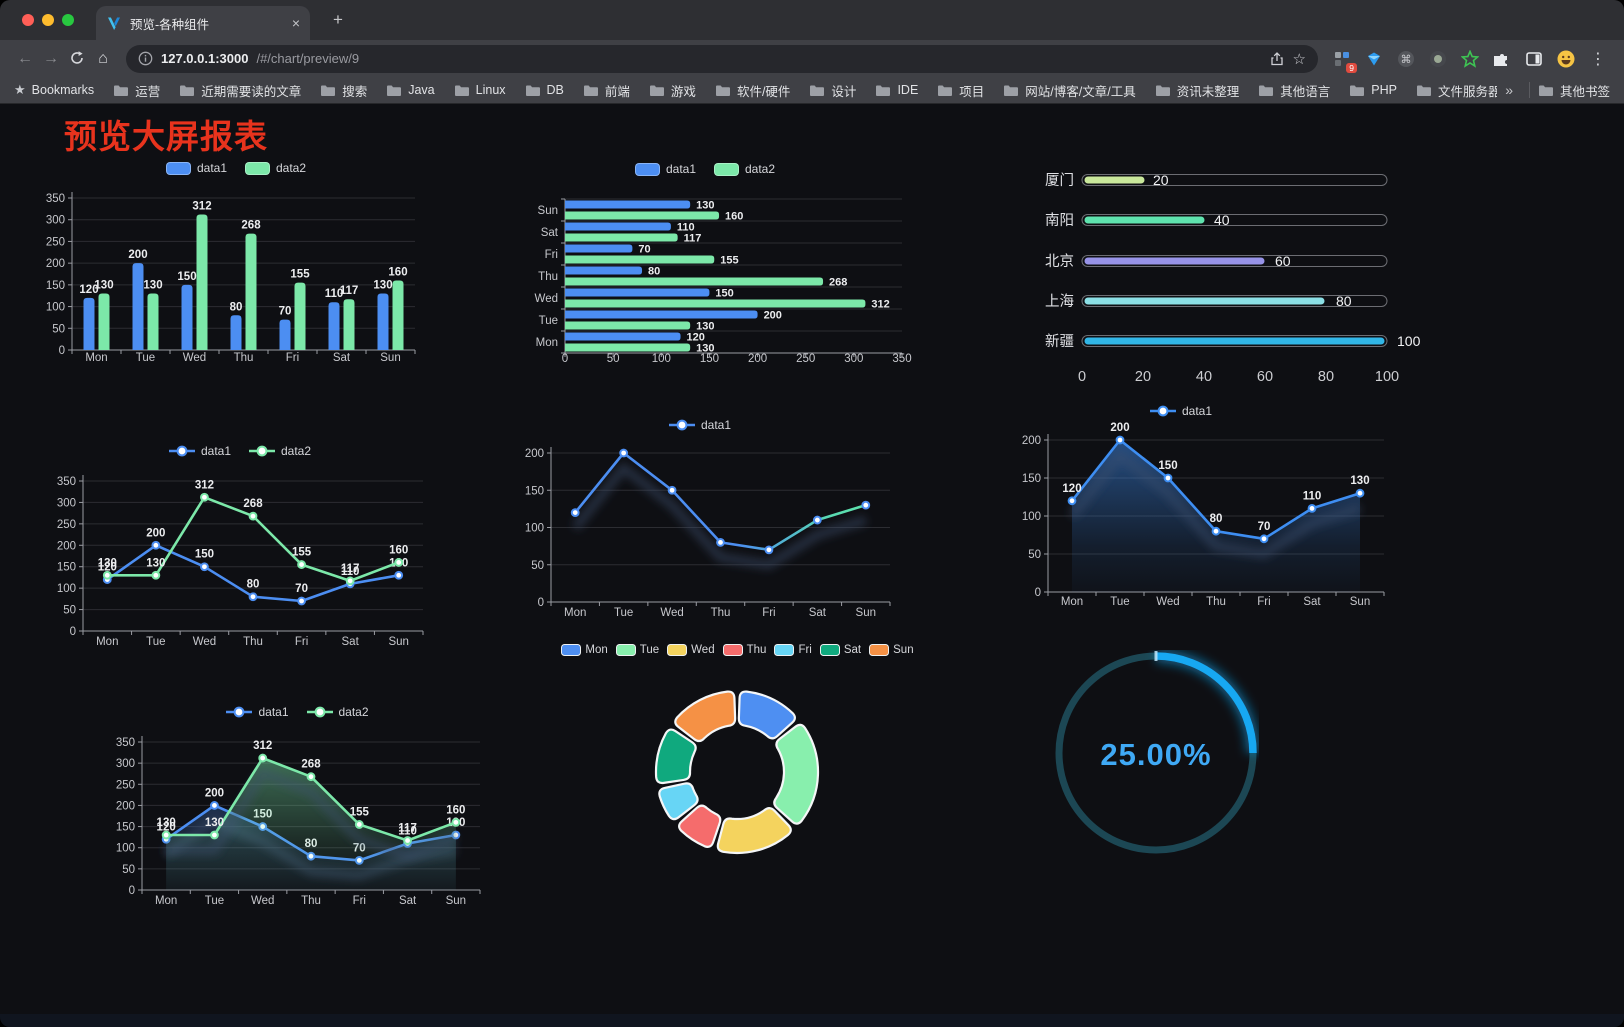  Describe the element at coordinates (25, 58) in the screenshot. I see `back-icon: ←` at that location.